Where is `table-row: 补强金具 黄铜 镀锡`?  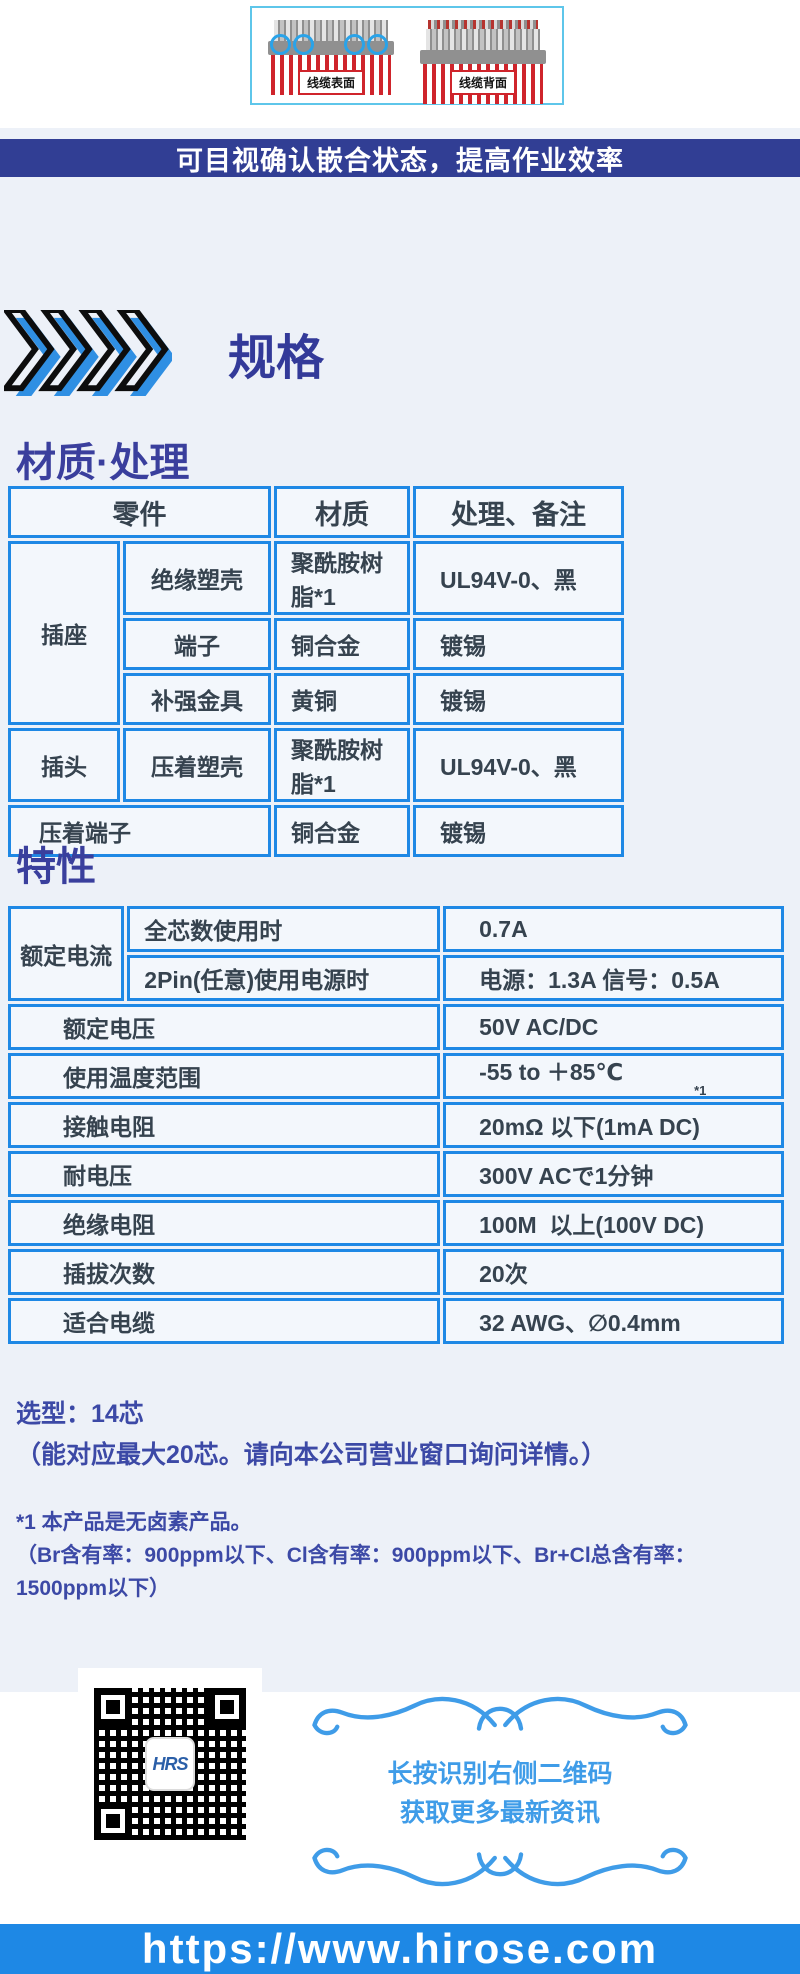 table-row: 补强金具 黄铜 镀锡 is located at coordinates (316, 699).